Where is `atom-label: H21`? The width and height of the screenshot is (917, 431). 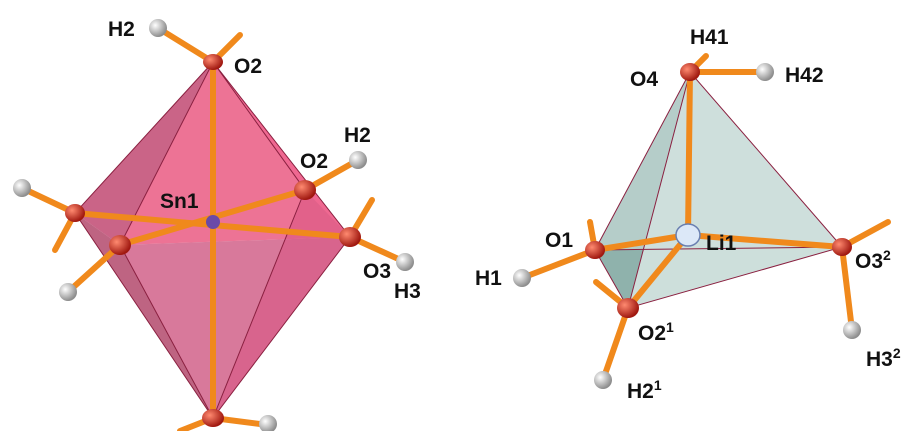 atom-label: H21 is located at coordinates (644, 390).